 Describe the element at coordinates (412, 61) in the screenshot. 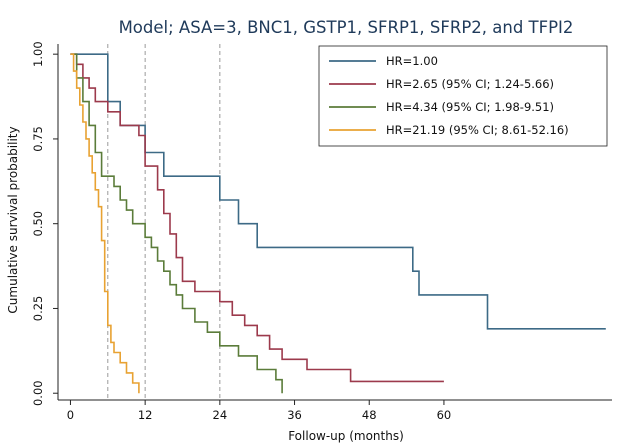

I see `legend-label-1: HR=1.00` at that location.